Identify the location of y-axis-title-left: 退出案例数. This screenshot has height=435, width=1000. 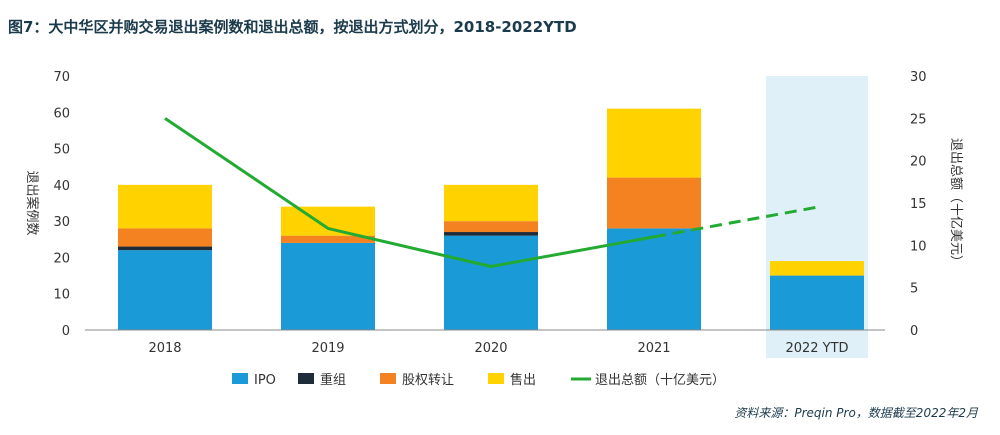
(31, 202).